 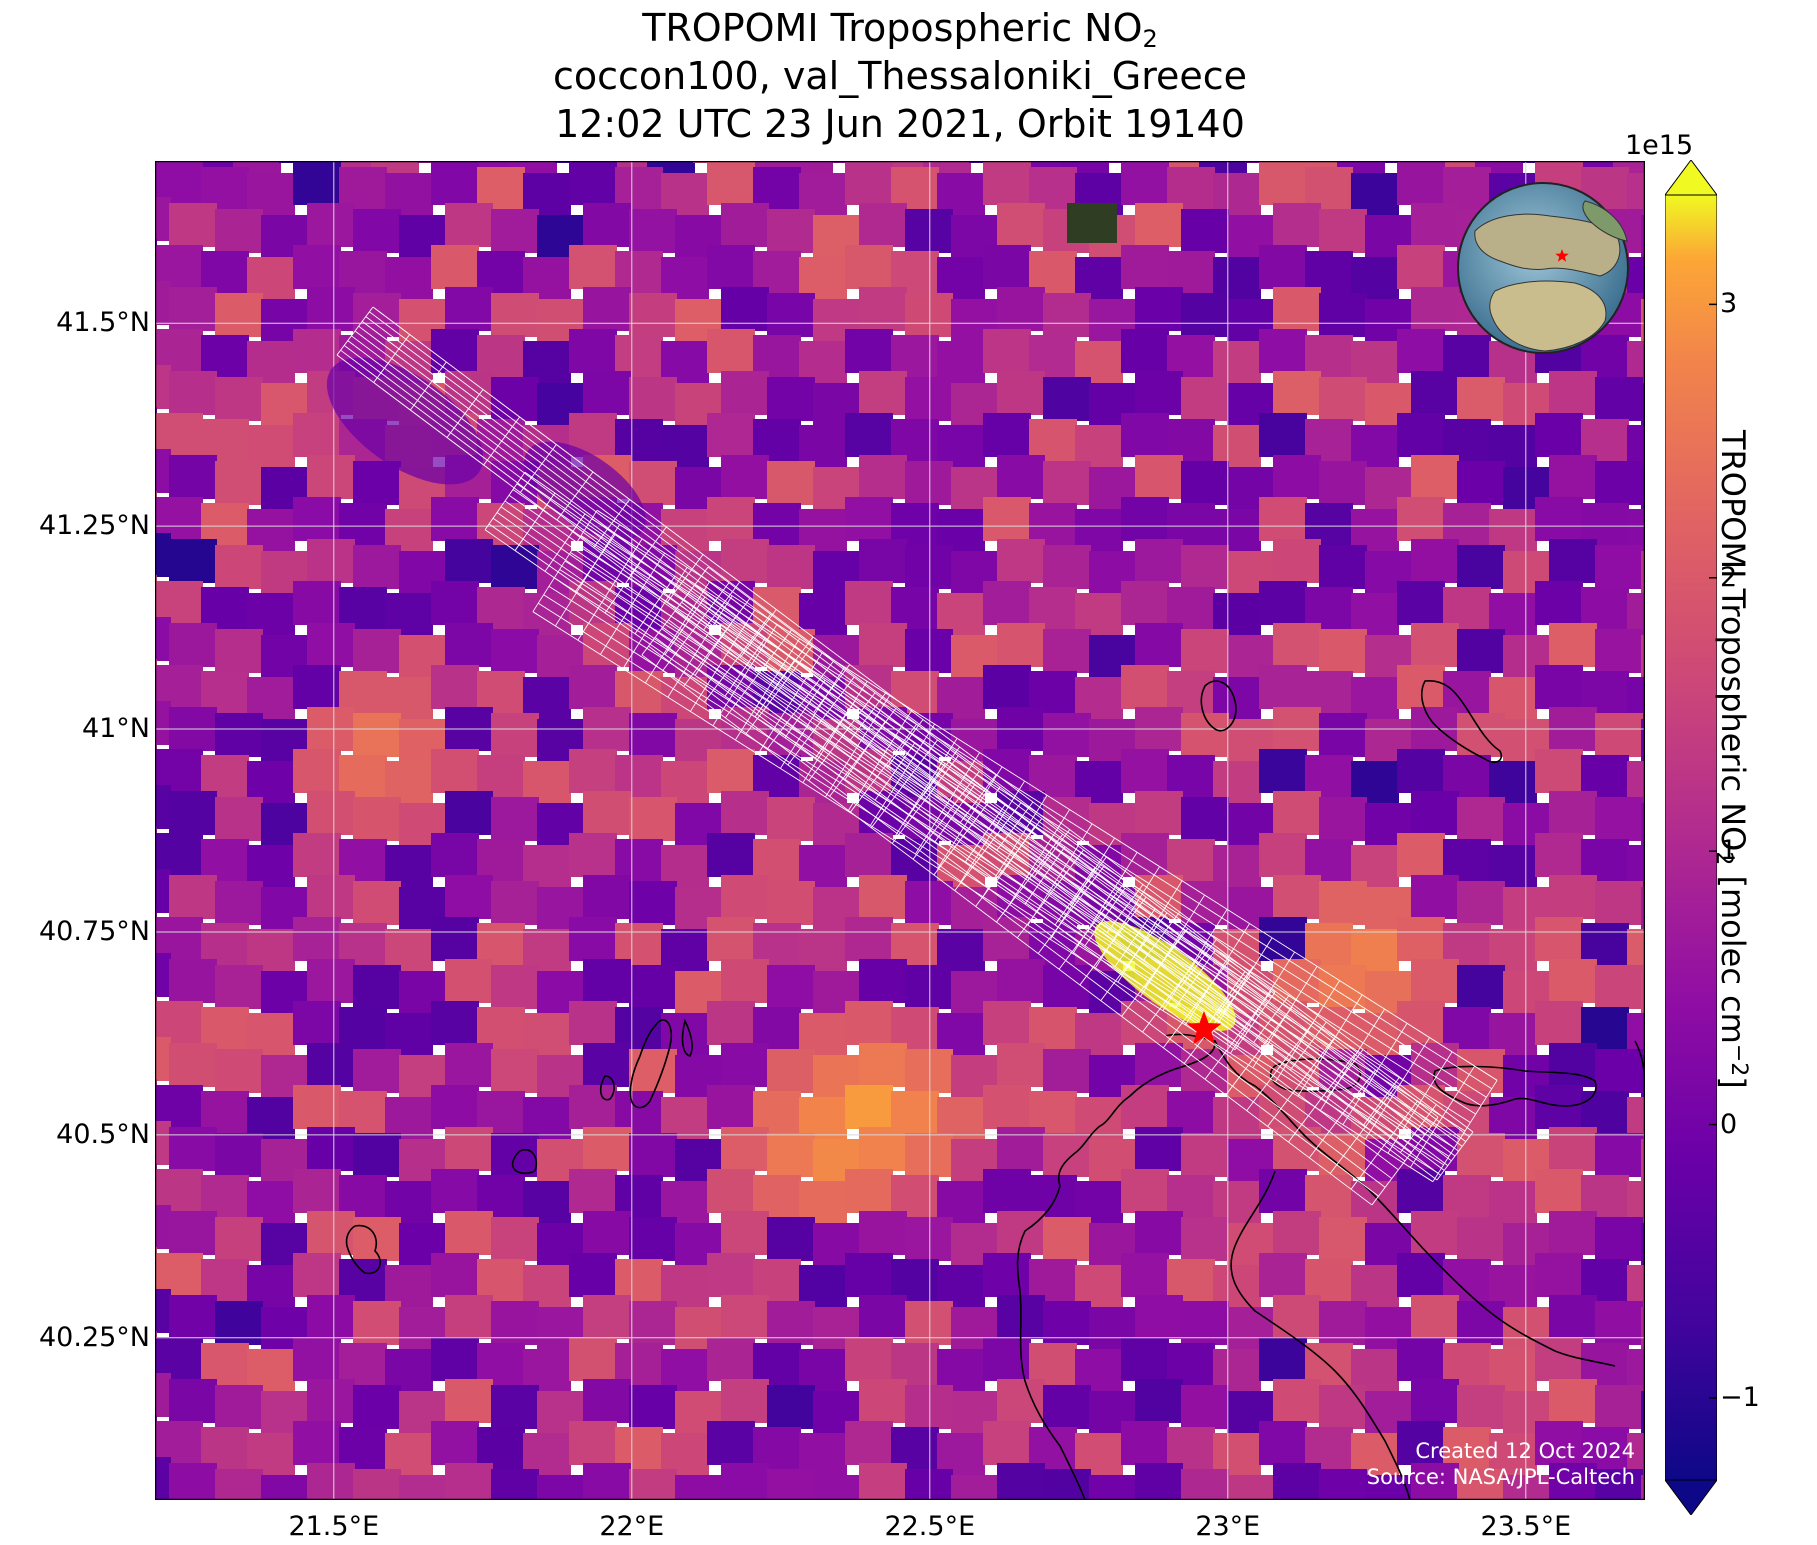 What do you see at coordinates (1733, 954) in the screenshot?
I see `colorbar-label-units: [molec cm` at bounding box center [1733, 954].